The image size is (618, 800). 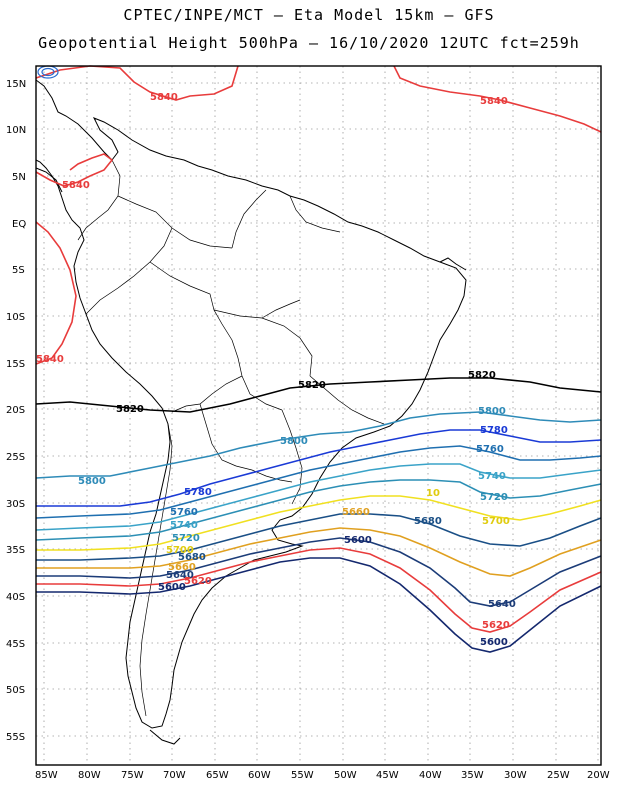 I want to click on lat-label: 10S, so click(x=15, y=317).